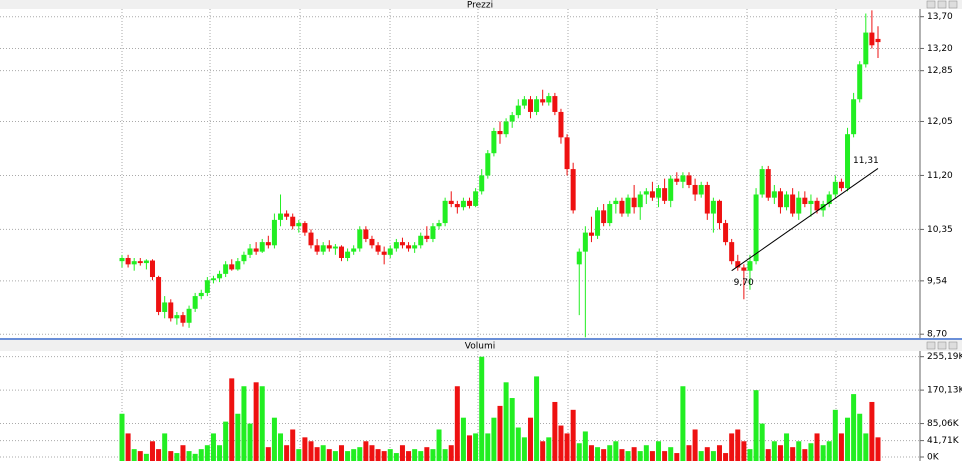 The height and width of the screenshot is (461, 962). I want to click on price-title: Prezzi, so click(480, 6).